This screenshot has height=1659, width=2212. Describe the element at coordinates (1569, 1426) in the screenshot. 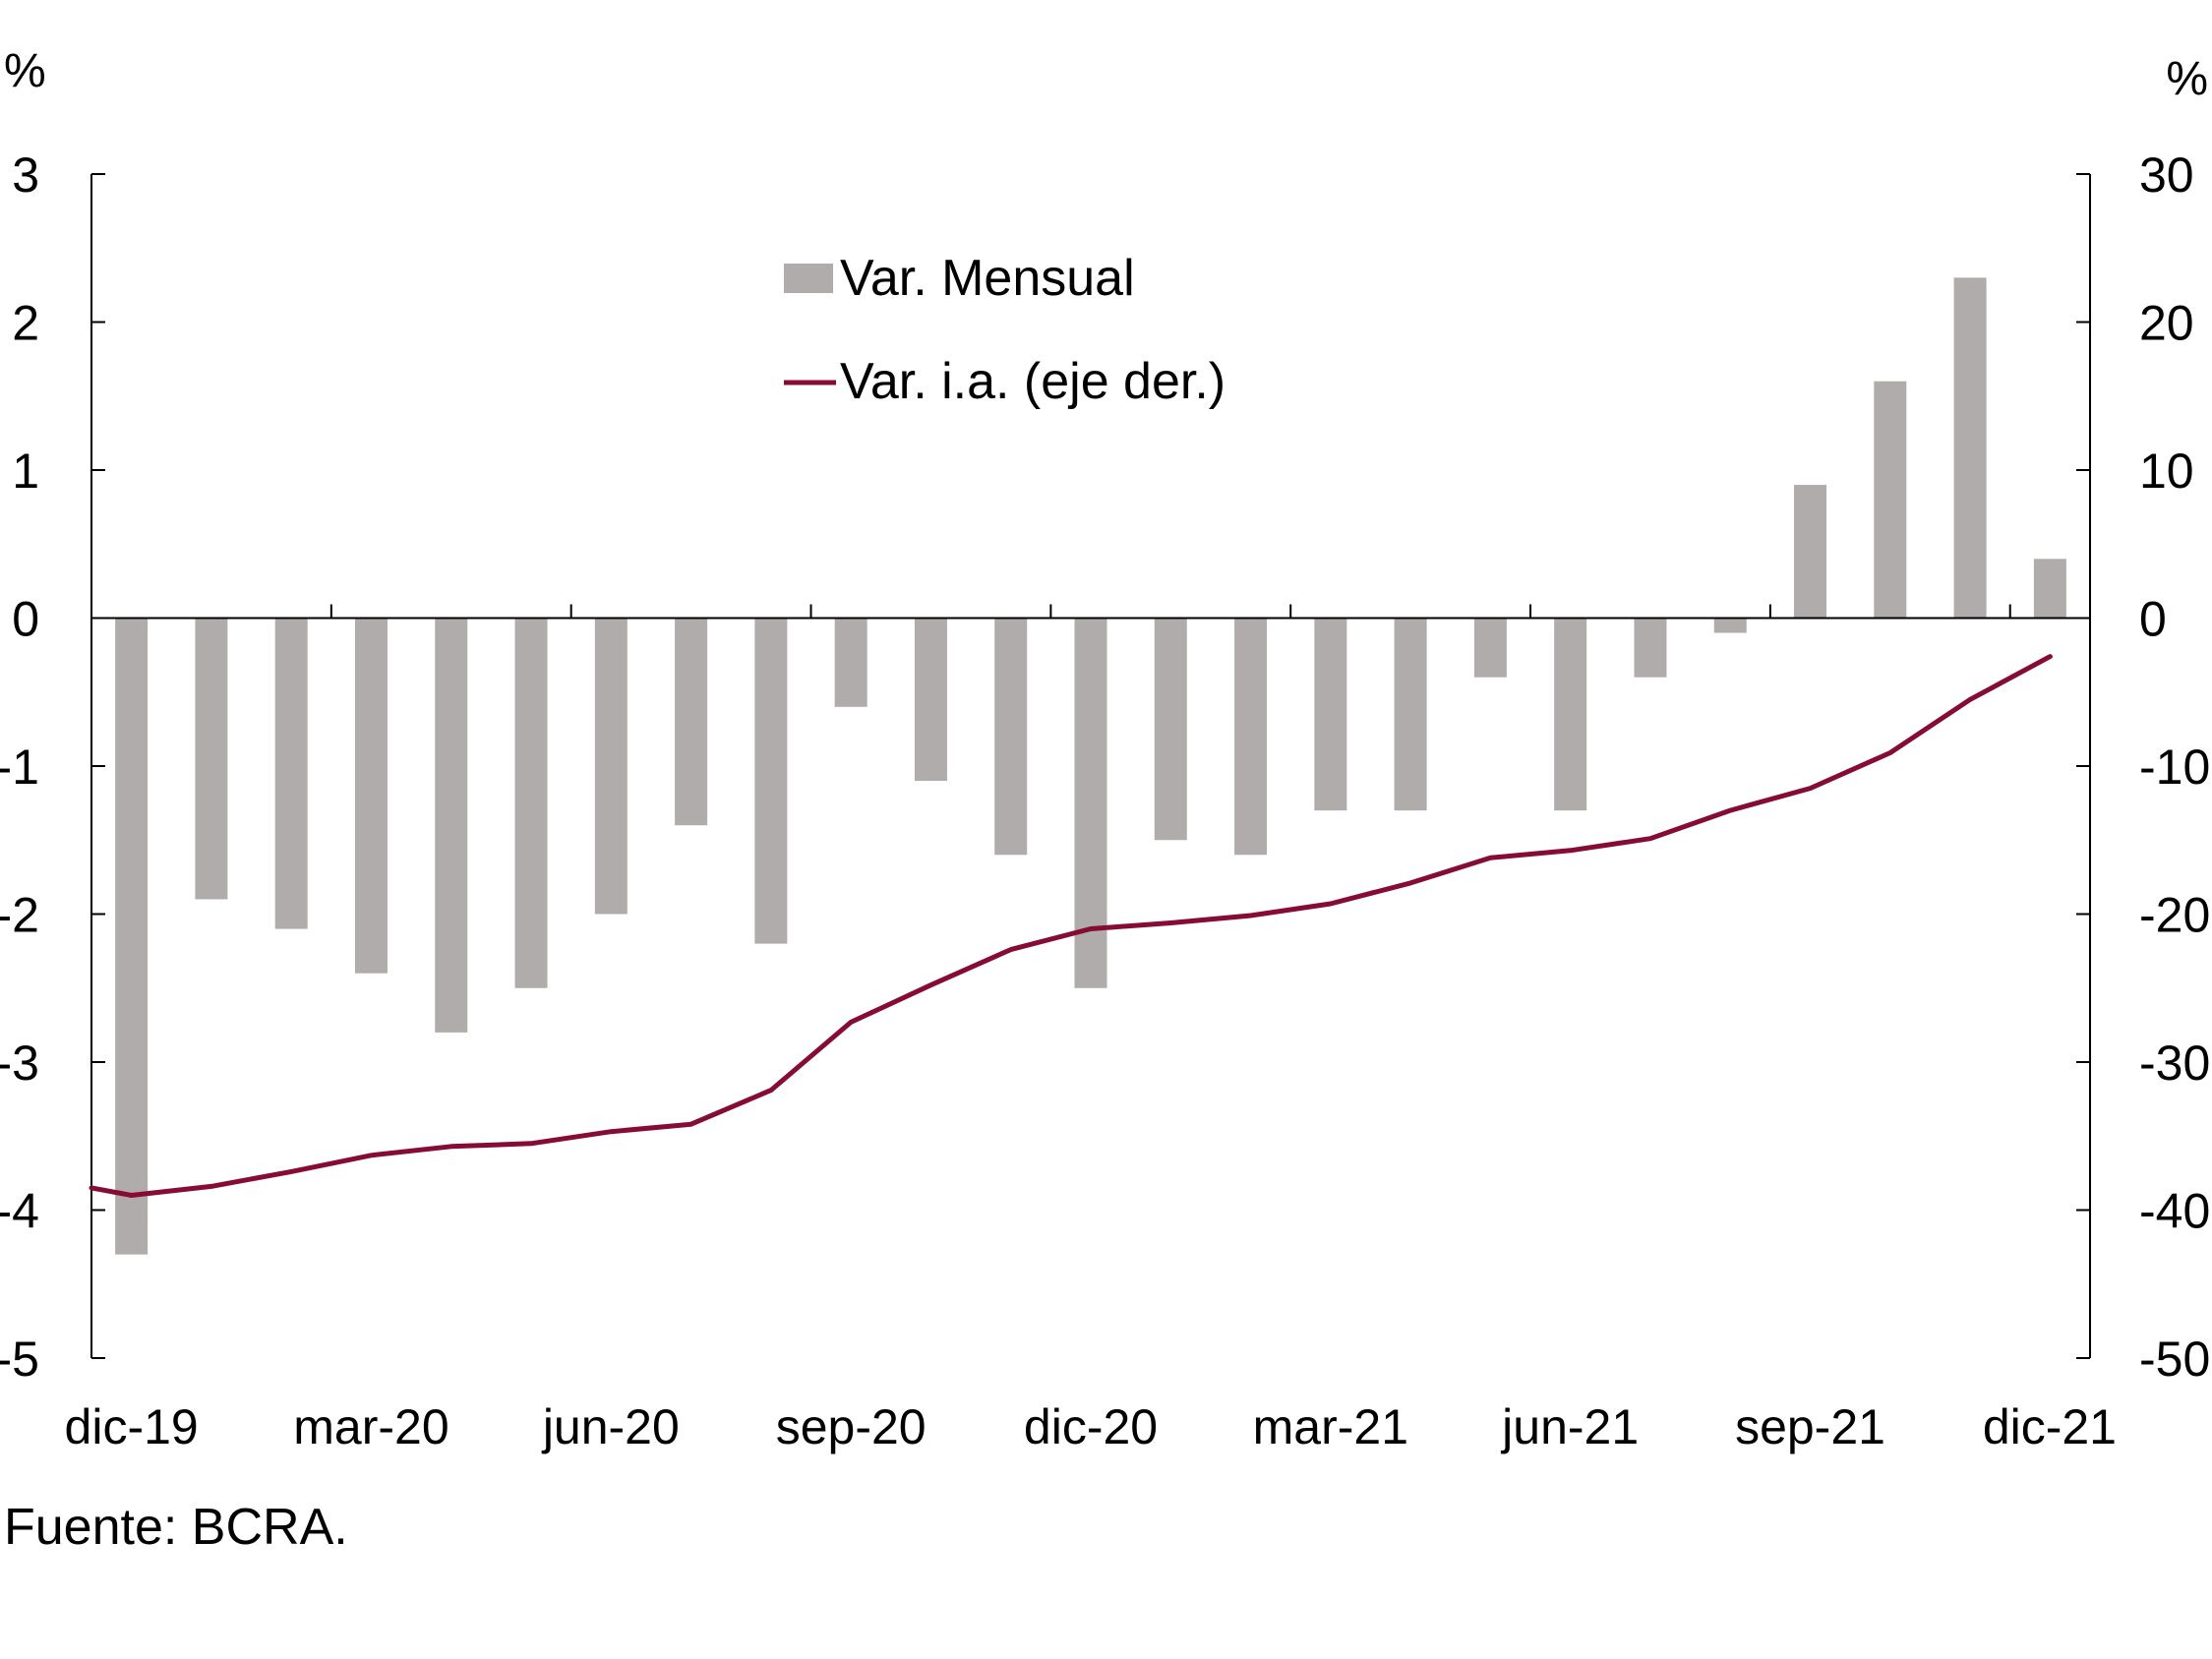

I see `x-tick-label: jun-21` at that location.